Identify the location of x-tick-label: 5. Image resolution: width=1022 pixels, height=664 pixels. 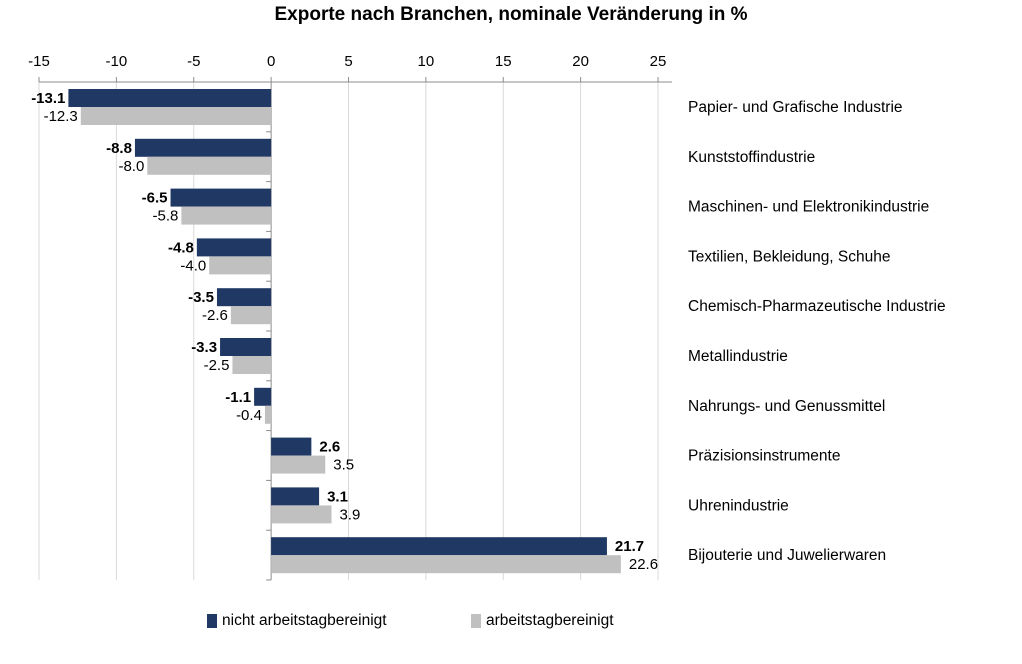
(348, 61).